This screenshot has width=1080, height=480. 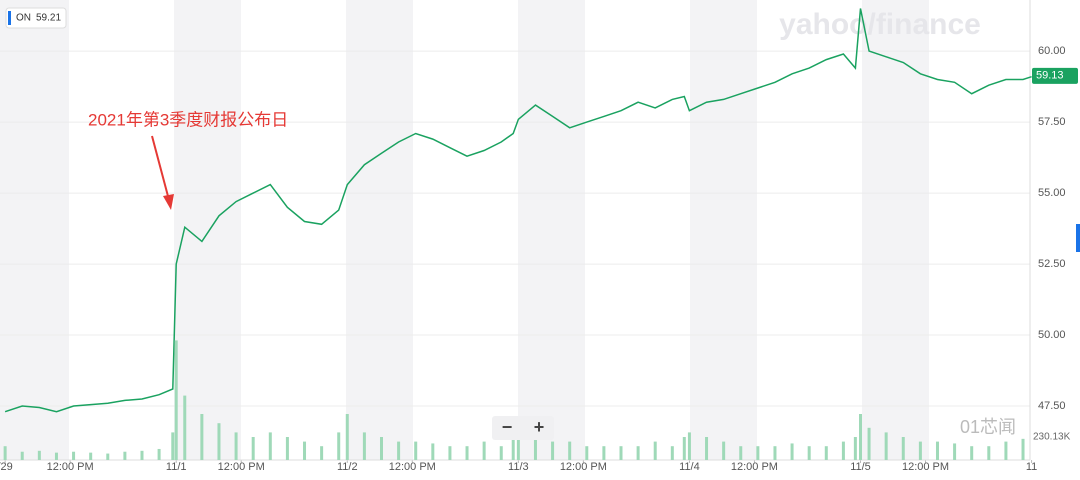 What do you see at coordinates (1052, 51) in the screenshot?
I see `y-tick-label: 60.00` at bounding box center [1052, 51].